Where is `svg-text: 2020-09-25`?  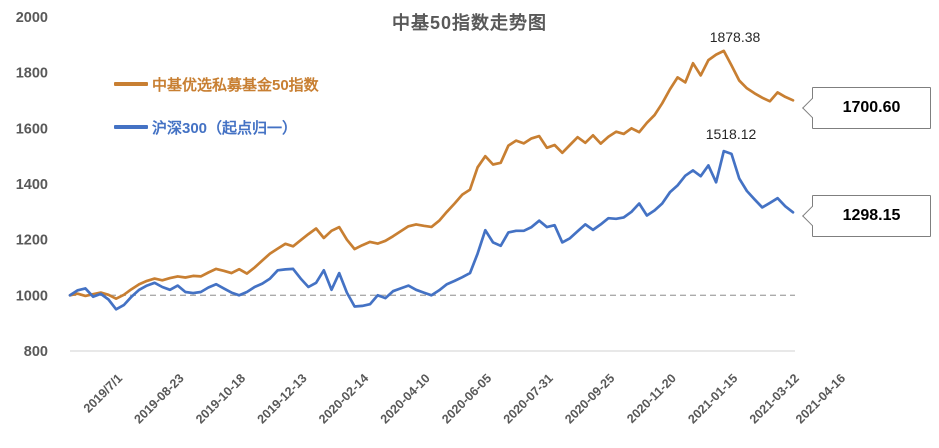
svg-text: 2020-09-25 is located at coordinates (589, 398).